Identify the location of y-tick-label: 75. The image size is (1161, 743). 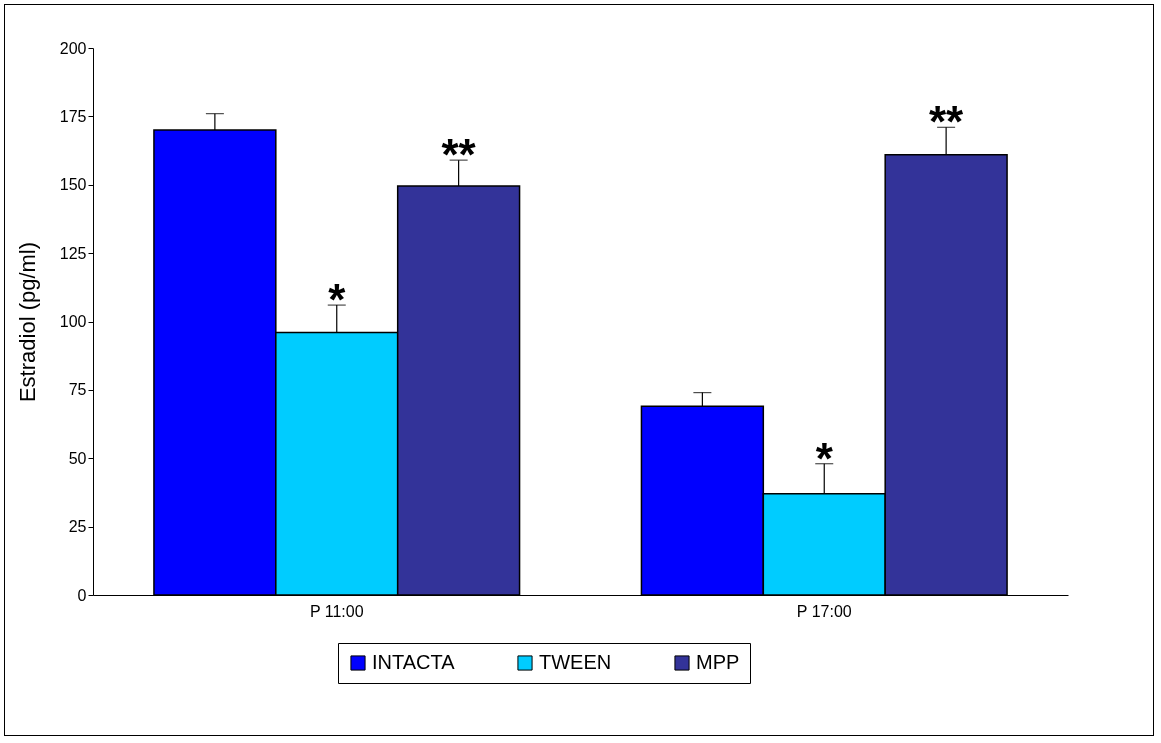
(77, 390).